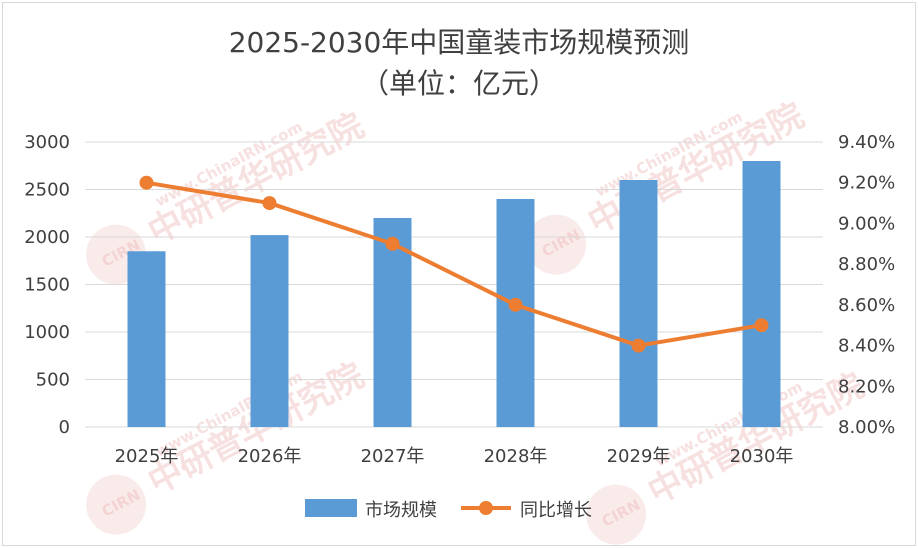 The width and height of the screenshot is (918, 548). Describe the element at coordinates (147, 456) in the screenshot. I see `x-axis-tick-label: 2025年` at that location.